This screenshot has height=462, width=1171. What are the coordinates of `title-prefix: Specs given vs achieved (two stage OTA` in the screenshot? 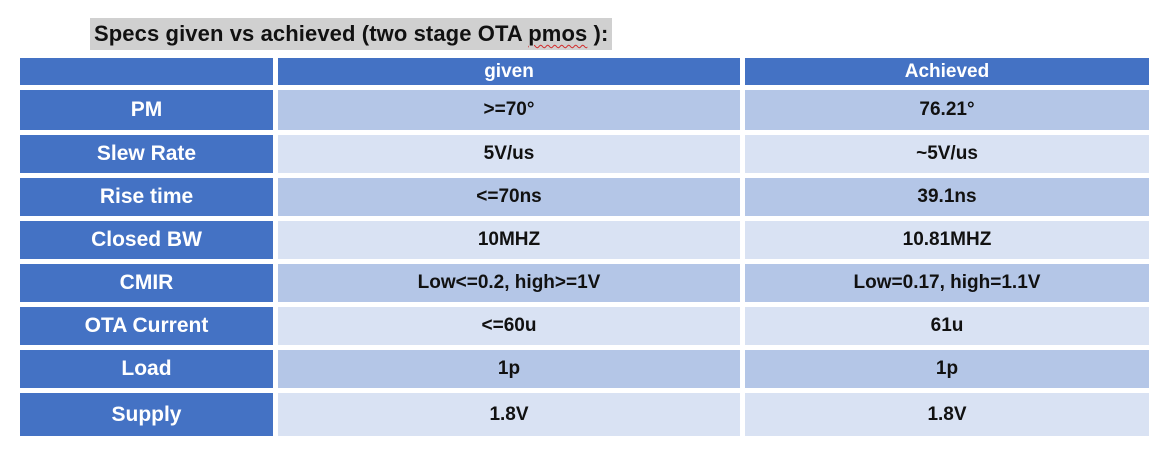 It's located at (311, 33).